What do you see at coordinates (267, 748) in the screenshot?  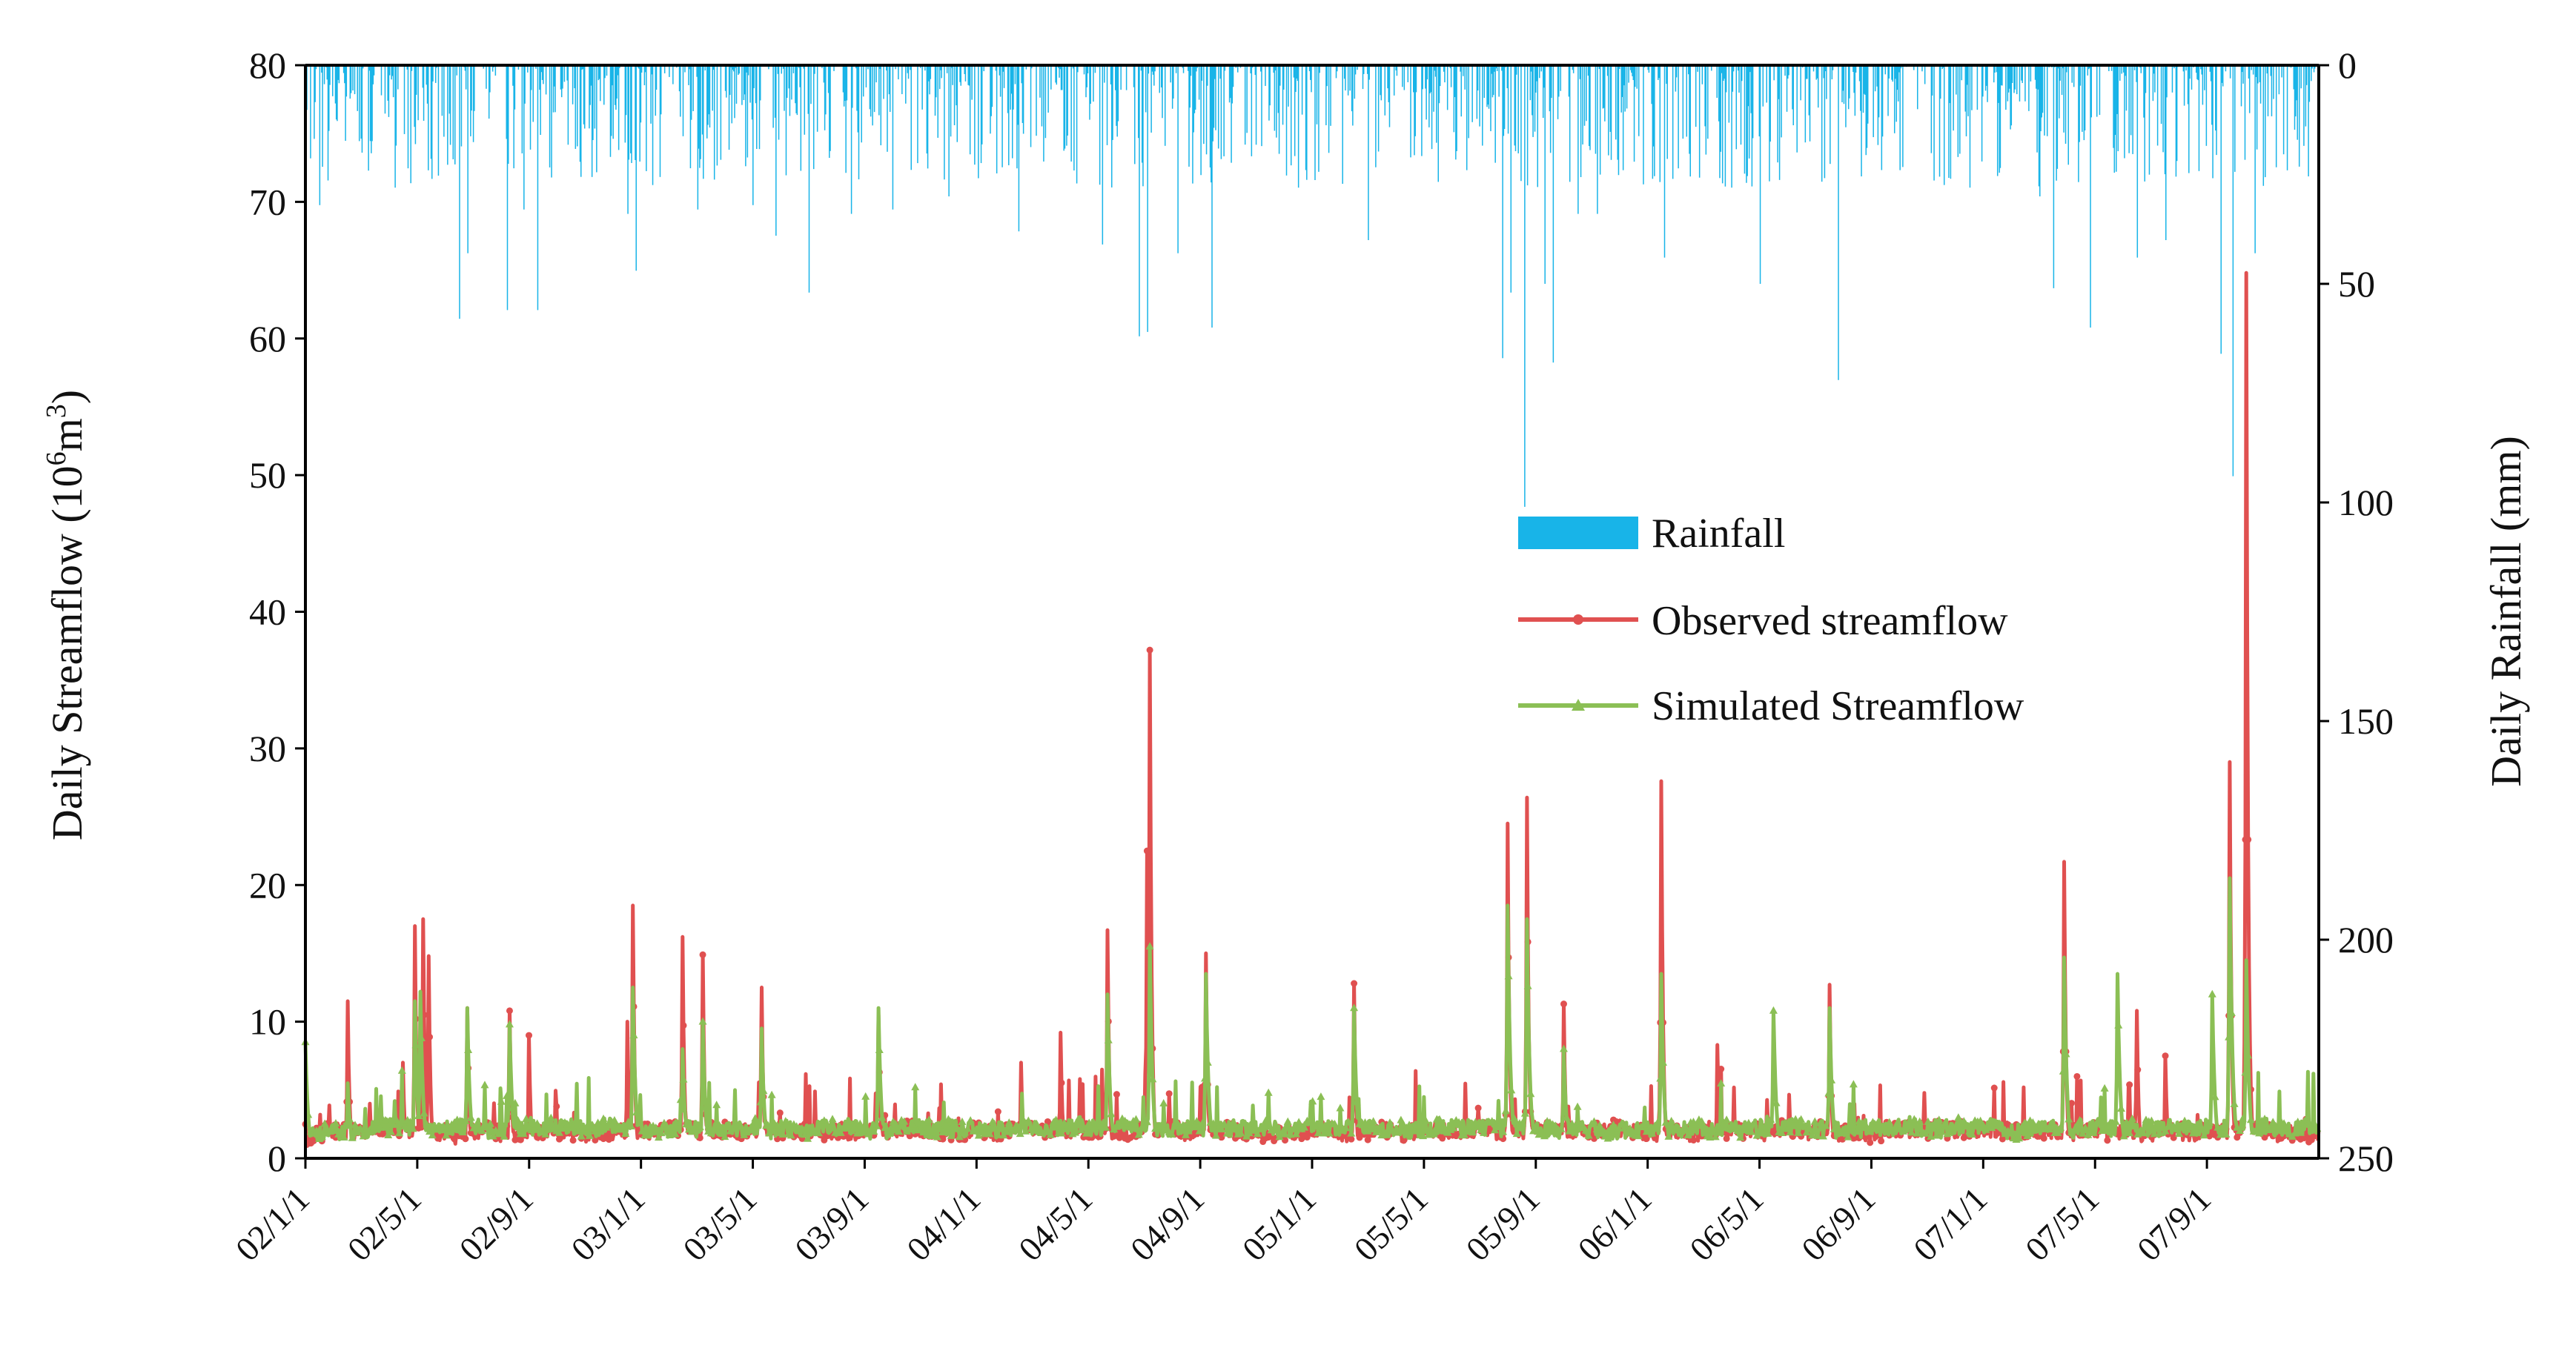 I see `left-tick-label: 30` at bounding box center [267, 748].